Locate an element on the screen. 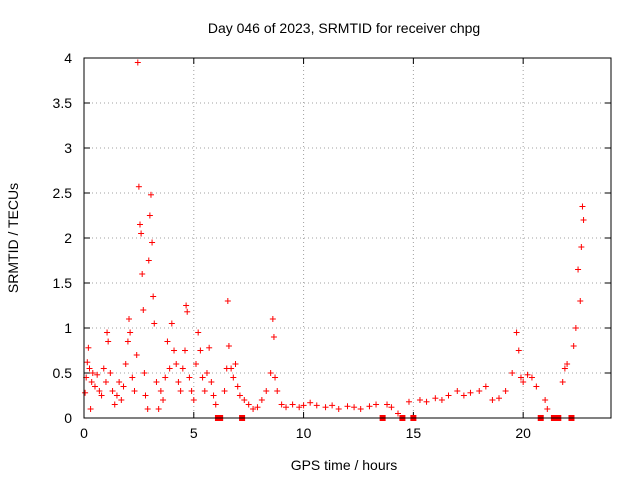  x-tick-label: 0 is located at coordinates (84, 433).